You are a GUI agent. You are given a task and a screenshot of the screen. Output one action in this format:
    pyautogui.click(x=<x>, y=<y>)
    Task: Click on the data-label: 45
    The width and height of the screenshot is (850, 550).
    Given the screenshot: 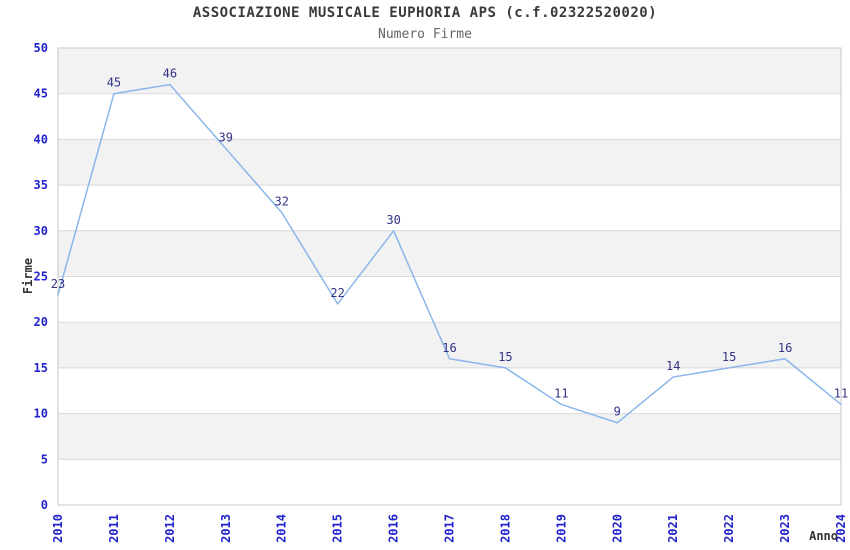 What is the action you would take?
    pyautogui.click(x=114, y=83)
    